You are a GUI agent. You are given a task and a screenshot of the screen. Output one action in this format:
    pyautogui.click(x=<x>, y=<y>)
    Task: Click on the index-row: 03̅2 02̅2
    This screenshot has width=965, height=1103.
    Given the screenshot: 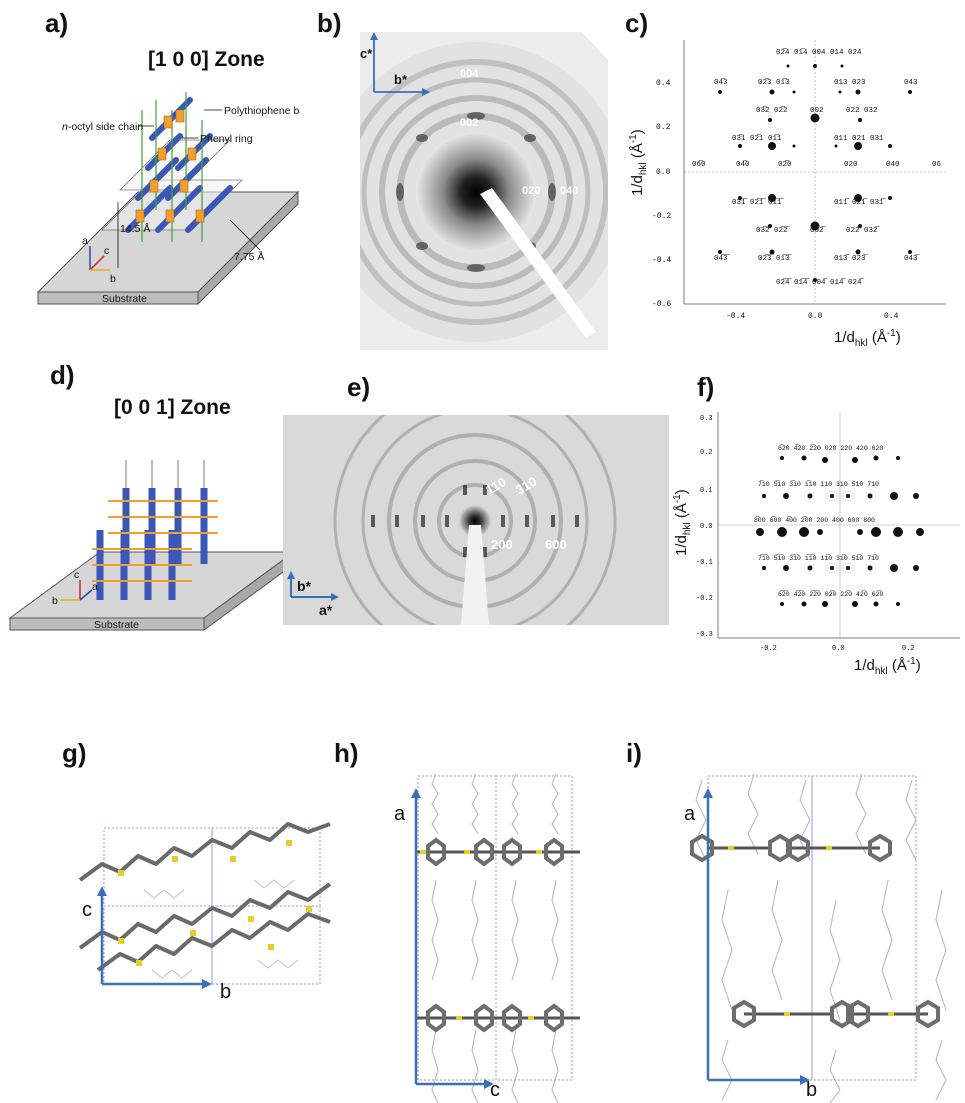 What is the action you would take?
    pyautogui.click(x=772, y=110)
    